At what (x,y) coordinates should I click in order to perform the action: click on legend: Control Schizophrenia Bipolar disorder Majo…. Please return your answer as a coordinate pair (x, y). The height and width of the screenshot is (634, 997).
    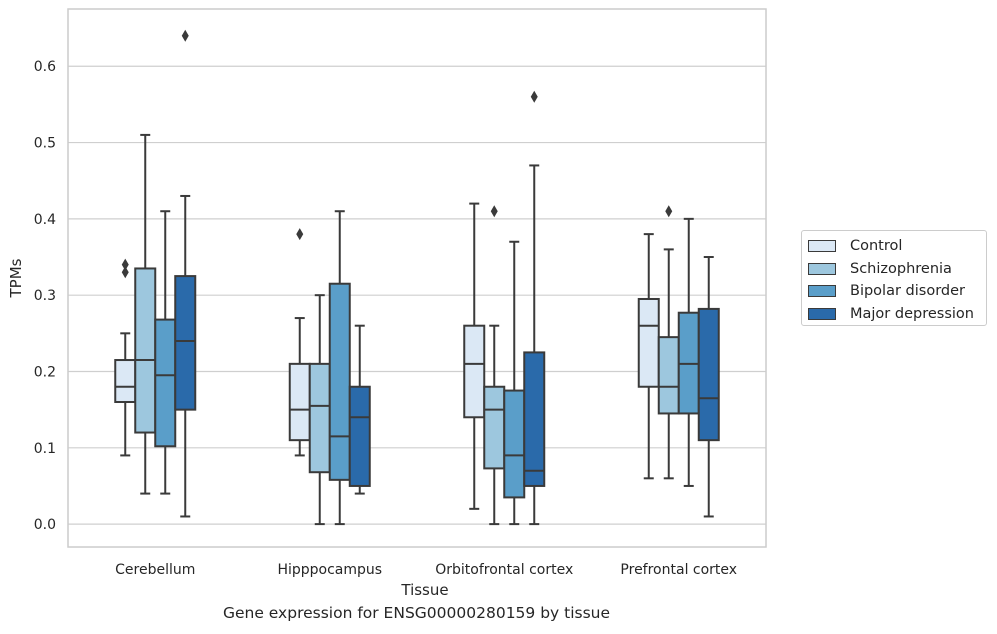
    Looking at the image, I should click on (894, 278).